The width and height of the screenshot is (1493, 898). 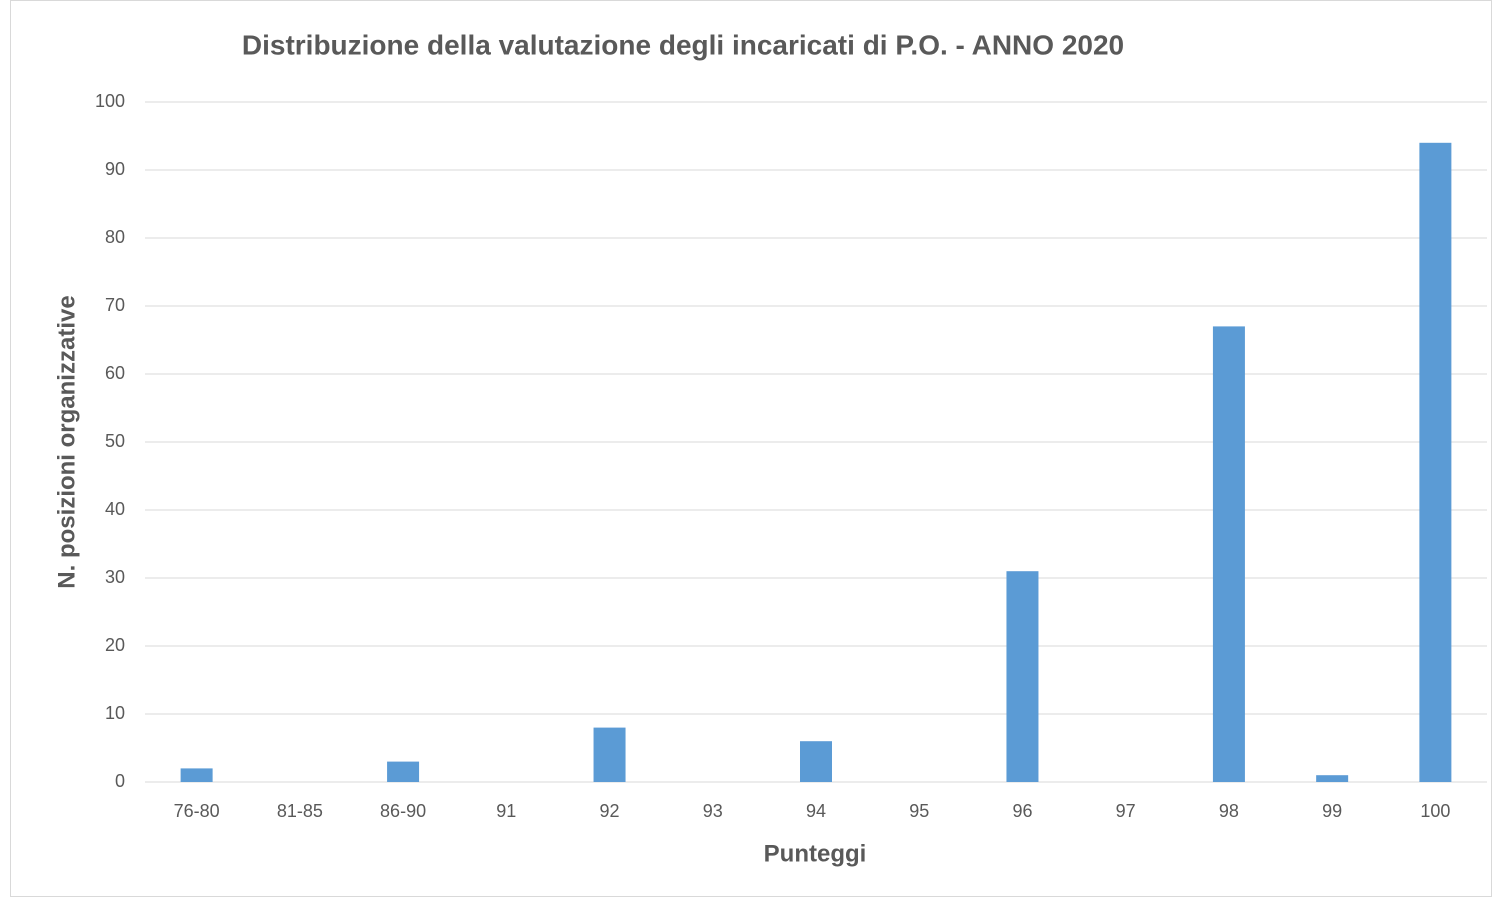 What do you see at coordinates (816, 811) in the screenshot?
I see `x-tick-label: 94` at bounding box center [816, 811].